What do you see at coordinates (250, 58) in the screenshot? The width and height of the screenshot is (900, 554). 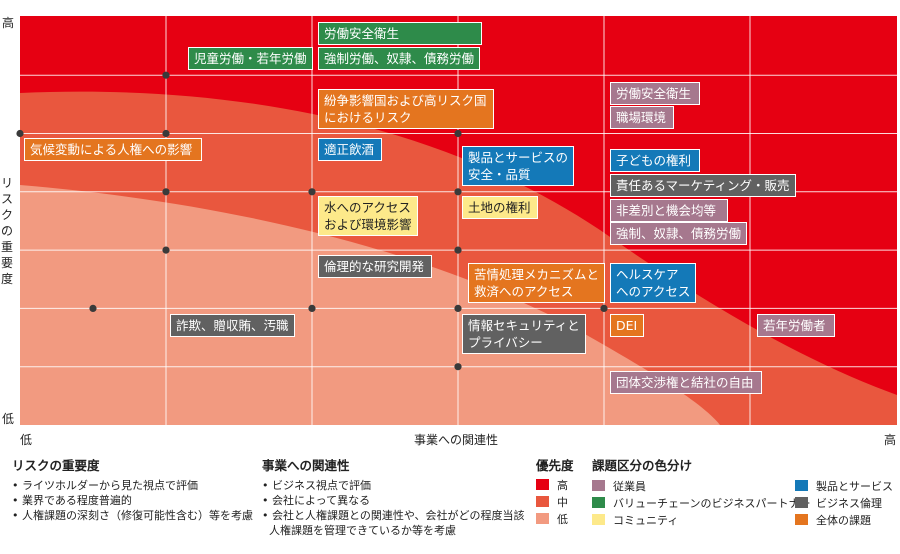 I see `issue-label-value_chain: 児童労働・若年労働` at bounding box center [250, 58].